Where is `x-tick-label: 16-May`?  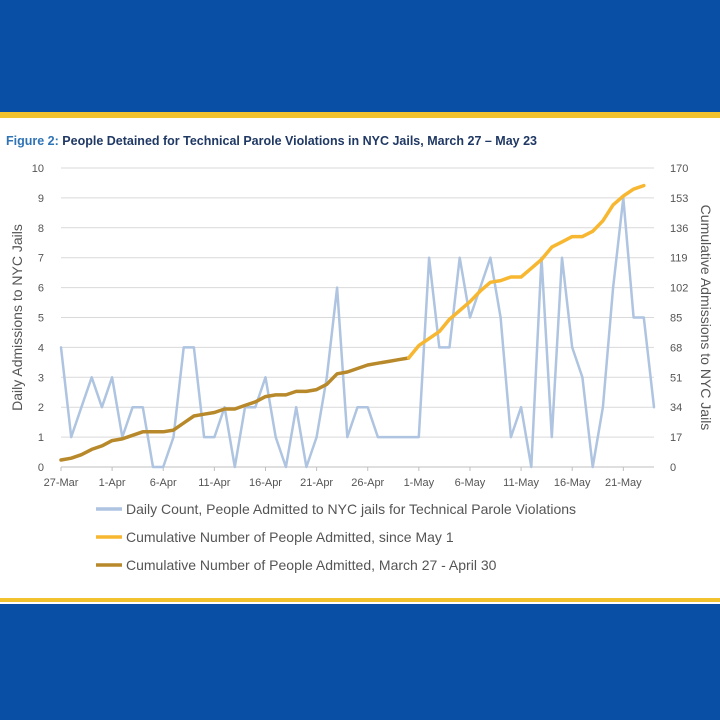
x-tick-label: 16-May is located at coordinates (572, 483).